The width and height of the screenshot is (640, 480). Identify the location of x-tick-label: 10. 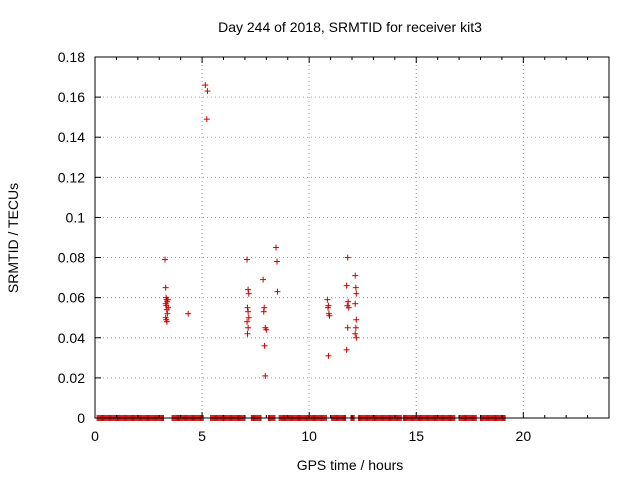
(309, 436).